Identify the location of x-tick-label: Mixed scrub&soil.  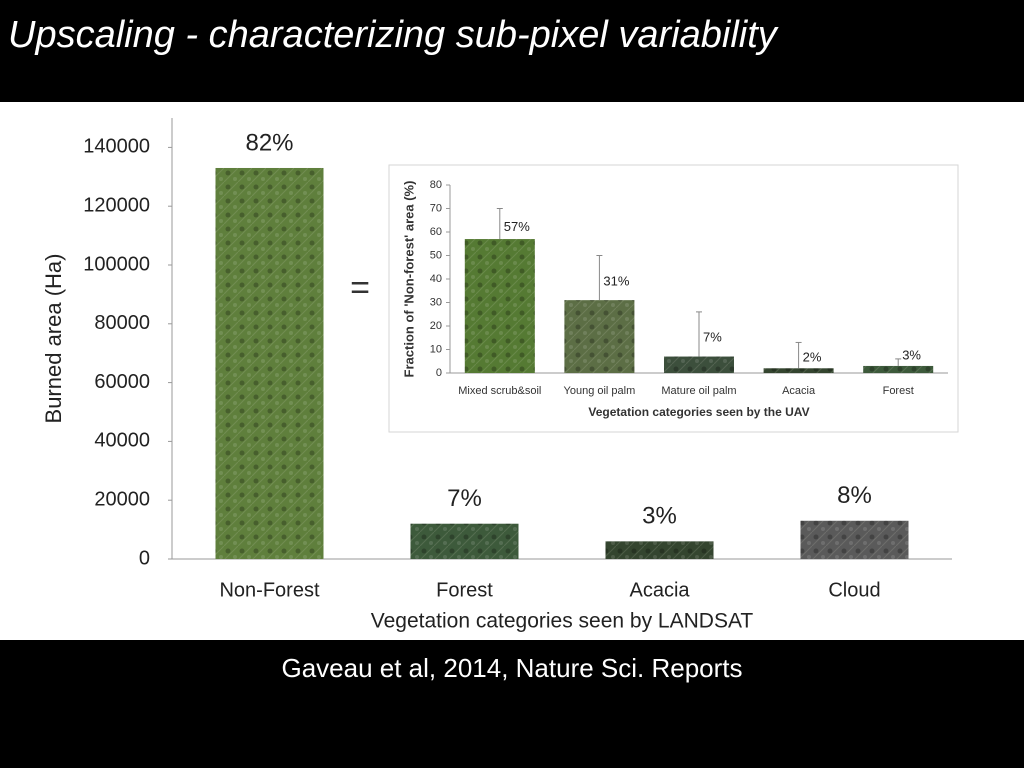
(499, 391).